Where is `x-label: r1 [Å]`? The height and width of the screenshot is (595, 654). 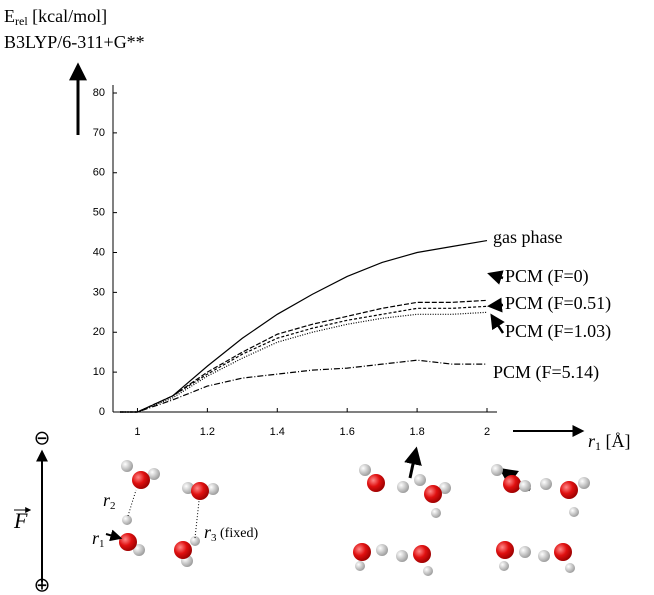
x-label: r1 [Å] is located at coordinates (609, 442).